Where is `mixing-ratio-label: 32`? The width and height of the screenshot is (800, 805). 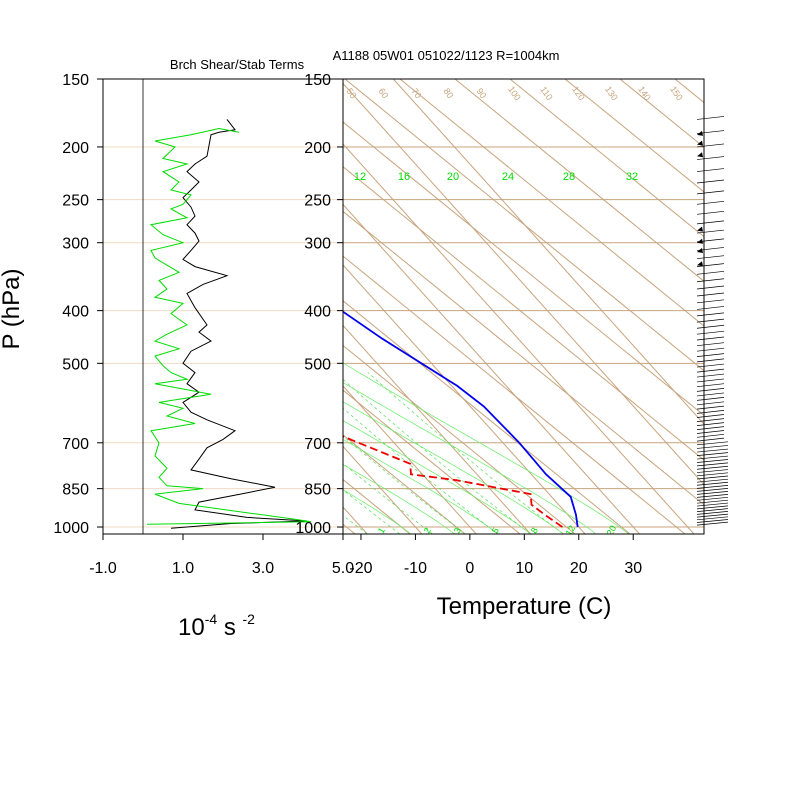 mixing-ratio-label: 32 is located at coordinates (632, 177).